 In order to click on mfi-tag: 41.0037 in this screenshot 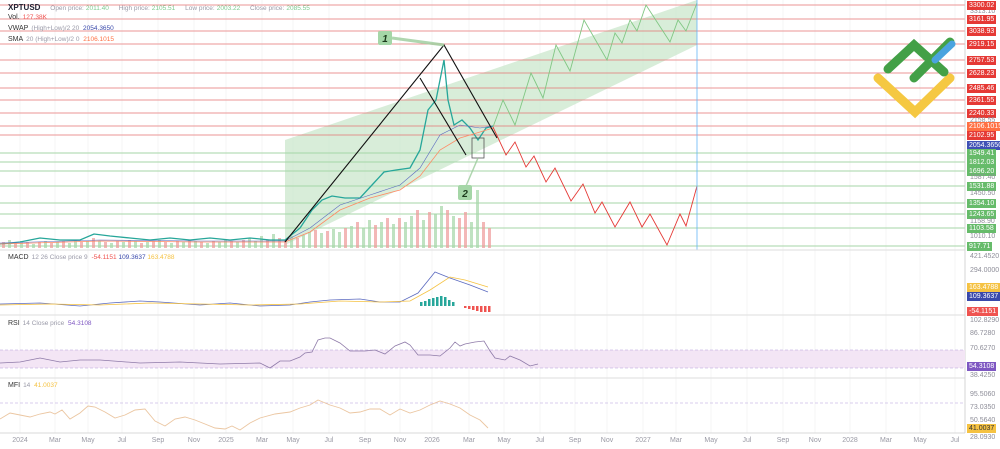, I will do `click(982, 428)`.